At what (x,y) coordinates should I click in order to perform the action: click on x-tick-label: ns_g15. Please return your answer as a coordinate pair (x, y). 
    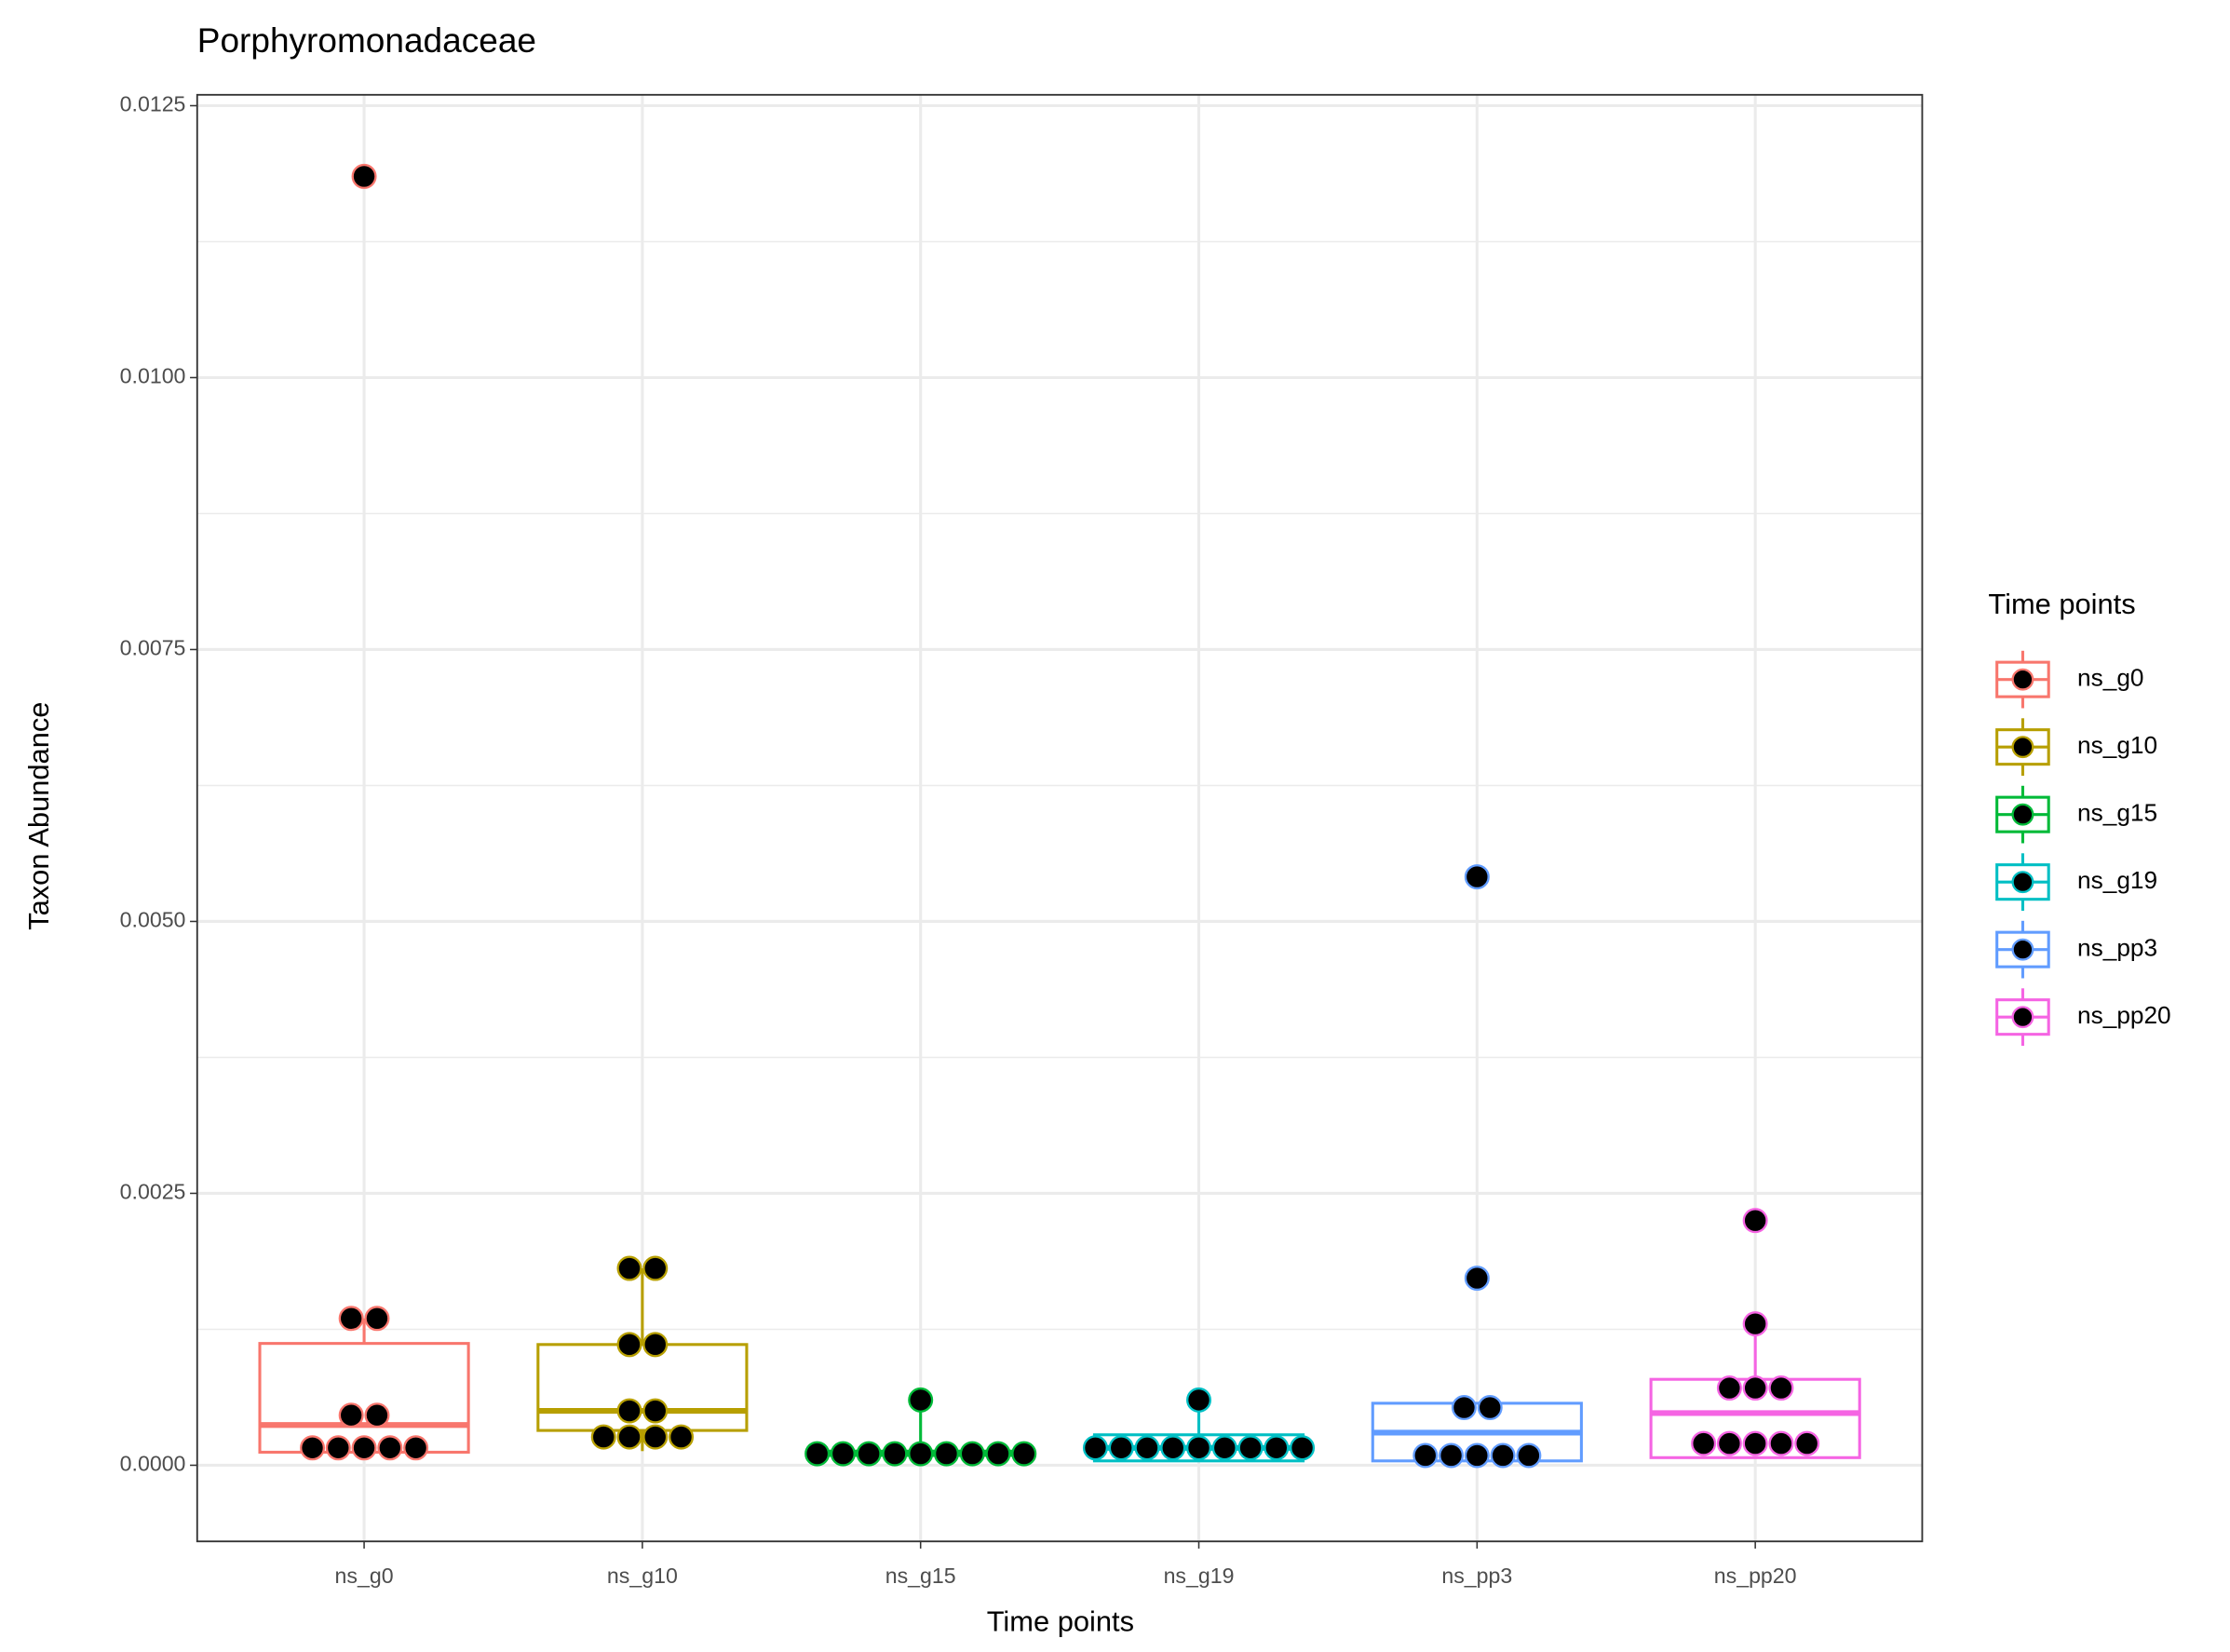
    Looking at the image, I should click on (921, 1576).